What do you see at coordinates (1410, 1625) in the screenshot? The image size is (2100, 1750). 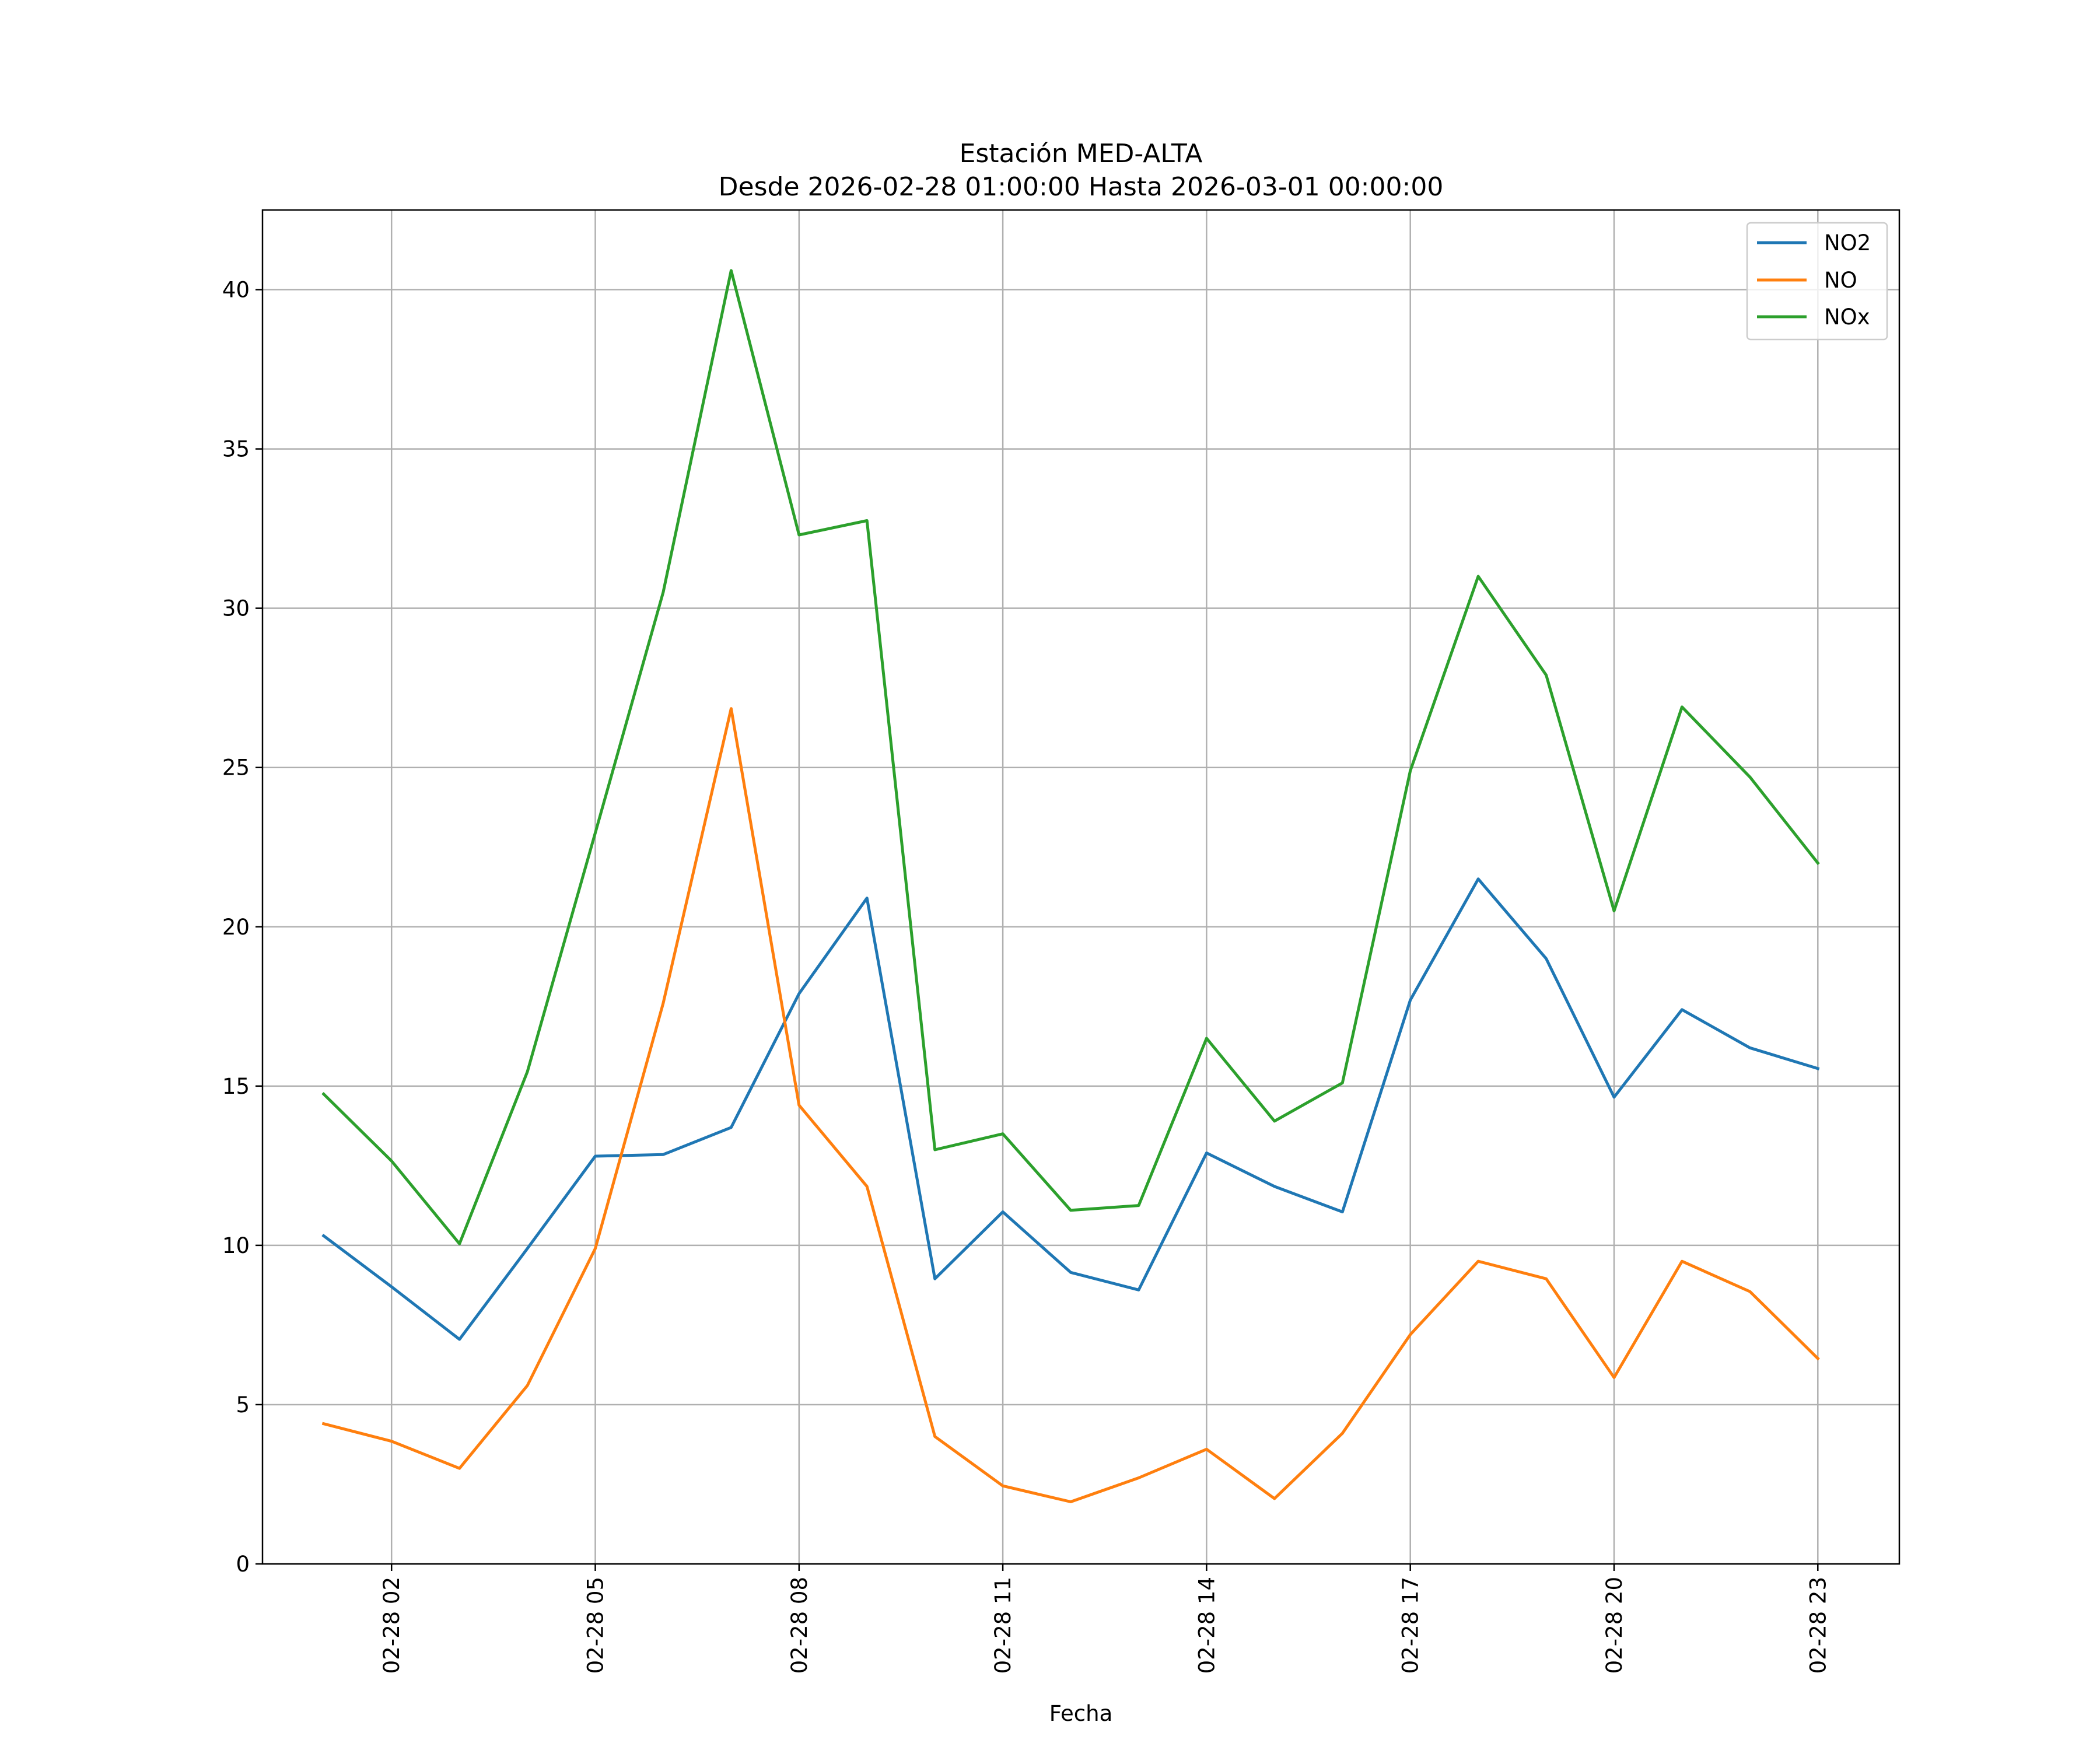 I see `x-tick-label: 02-28 17` at bounding box center [1410, 1625].